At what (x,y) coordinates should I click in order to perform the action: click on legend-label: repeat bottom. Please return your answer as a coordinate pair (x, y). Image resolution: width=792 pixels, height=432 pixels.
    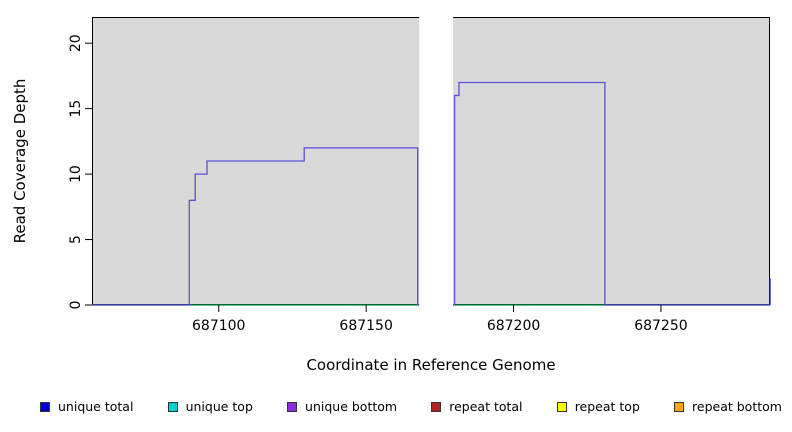
    Looking at the image, I should click on (737, 406).